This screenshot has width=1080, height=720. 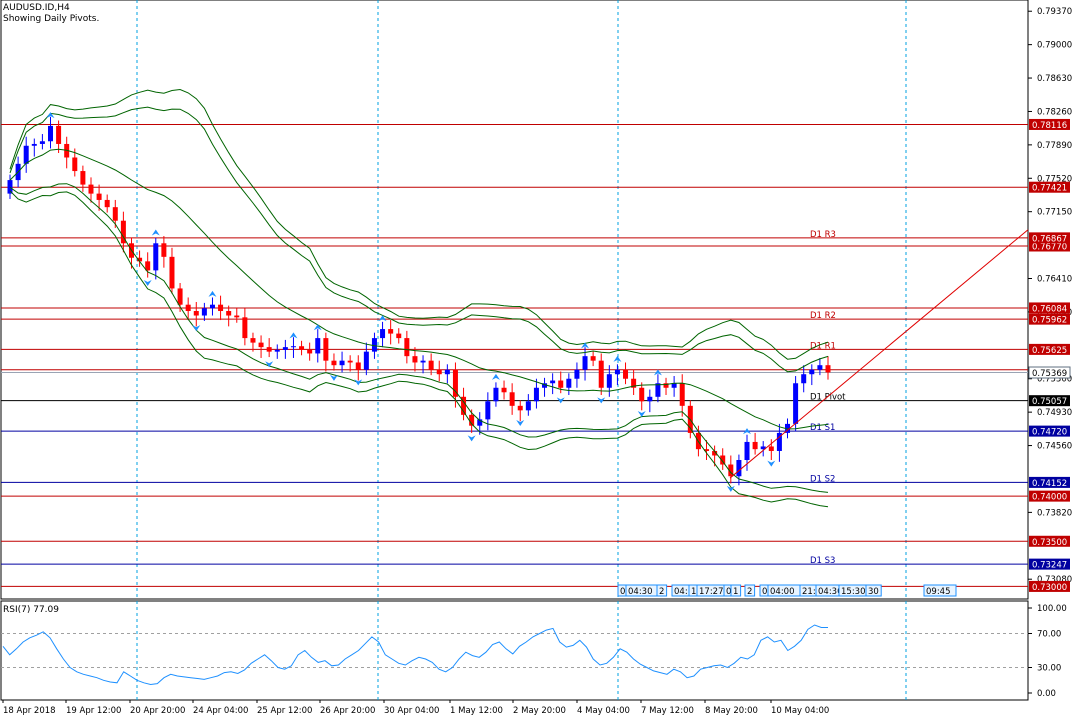 What do you see at coordinates (822, 561) in the screenshot?
I see `pivot-level-name: D1 S3` at bounding box center [822, 561].